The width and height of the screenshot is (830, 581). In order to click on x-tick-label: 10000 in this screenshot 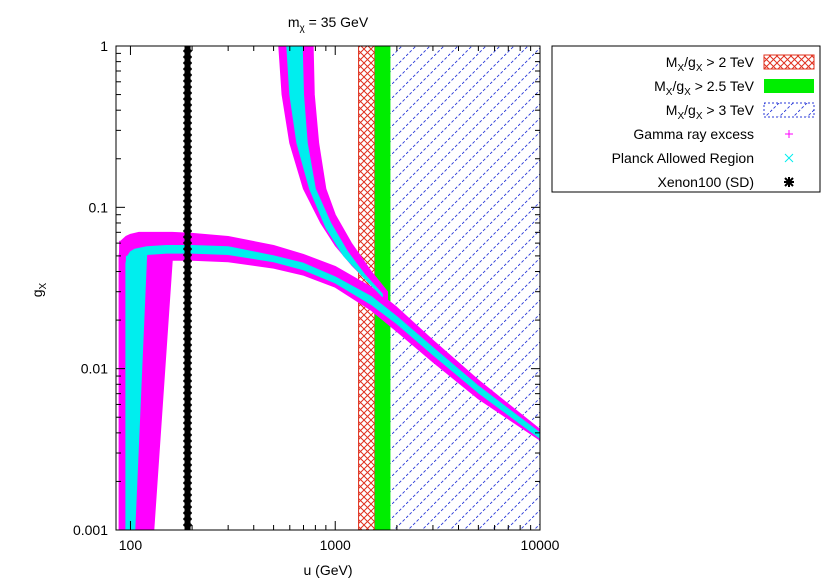, I will do `click(540, 545)`.